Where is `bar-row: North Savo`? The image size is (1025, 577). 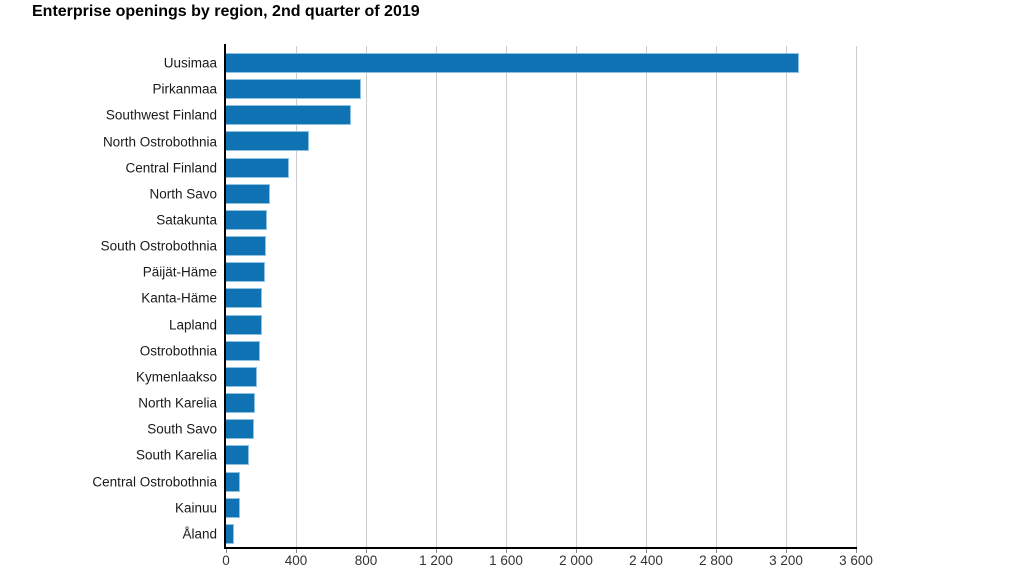 bar-row: North Savo is located at coordinates (502, 194).